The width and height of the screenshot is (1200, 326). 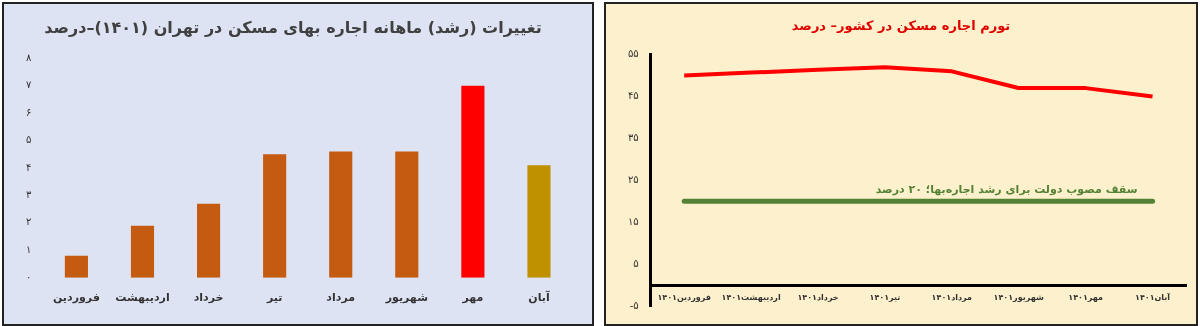 I want to click on x-tick-label: مرداد, so click(x=341, y=298).